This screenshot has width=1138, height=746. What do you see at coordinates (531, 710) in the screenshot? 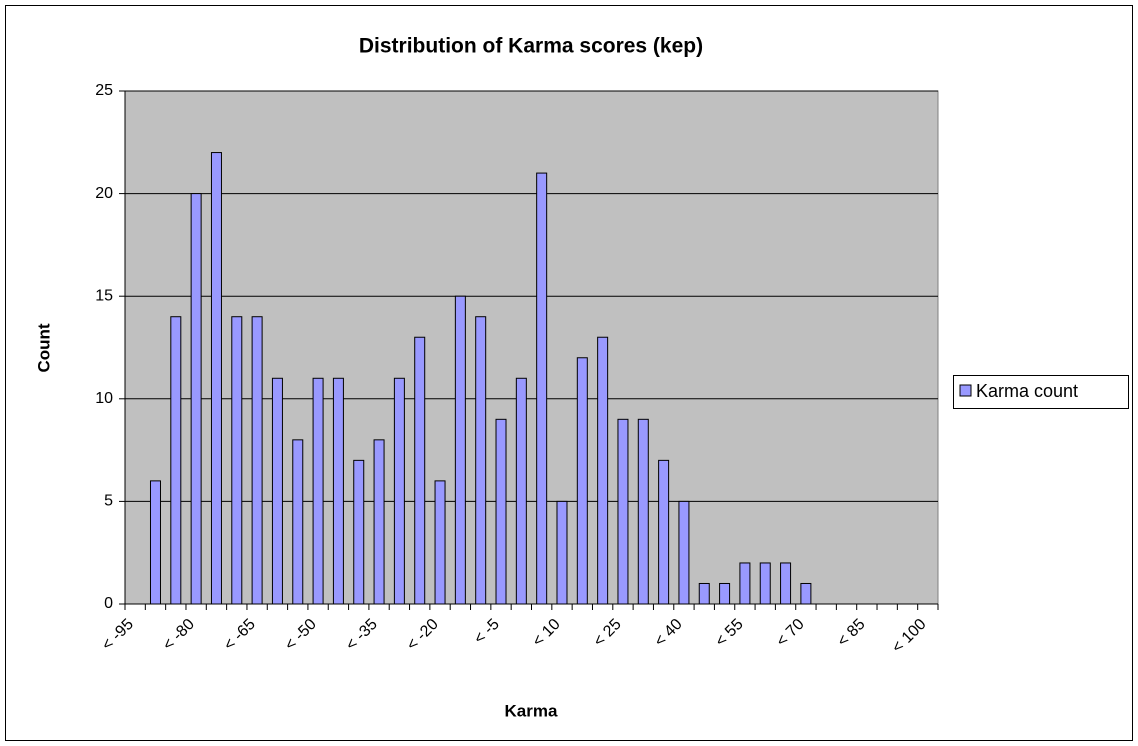
I see `x-axis-label: Karma` at bounding box center [531, 710].